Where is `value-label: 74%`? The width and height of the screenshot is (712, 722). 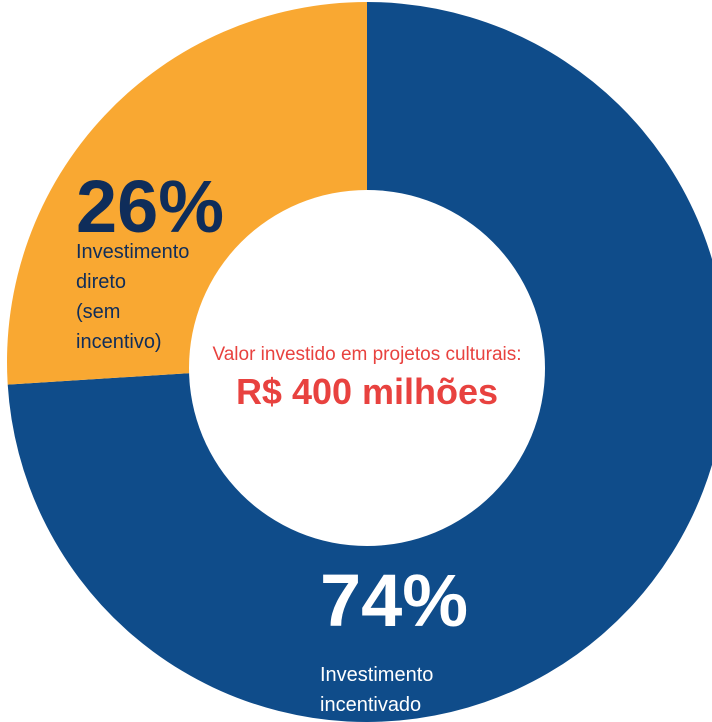 value-label: 74% is located at coordinates (394, 600).